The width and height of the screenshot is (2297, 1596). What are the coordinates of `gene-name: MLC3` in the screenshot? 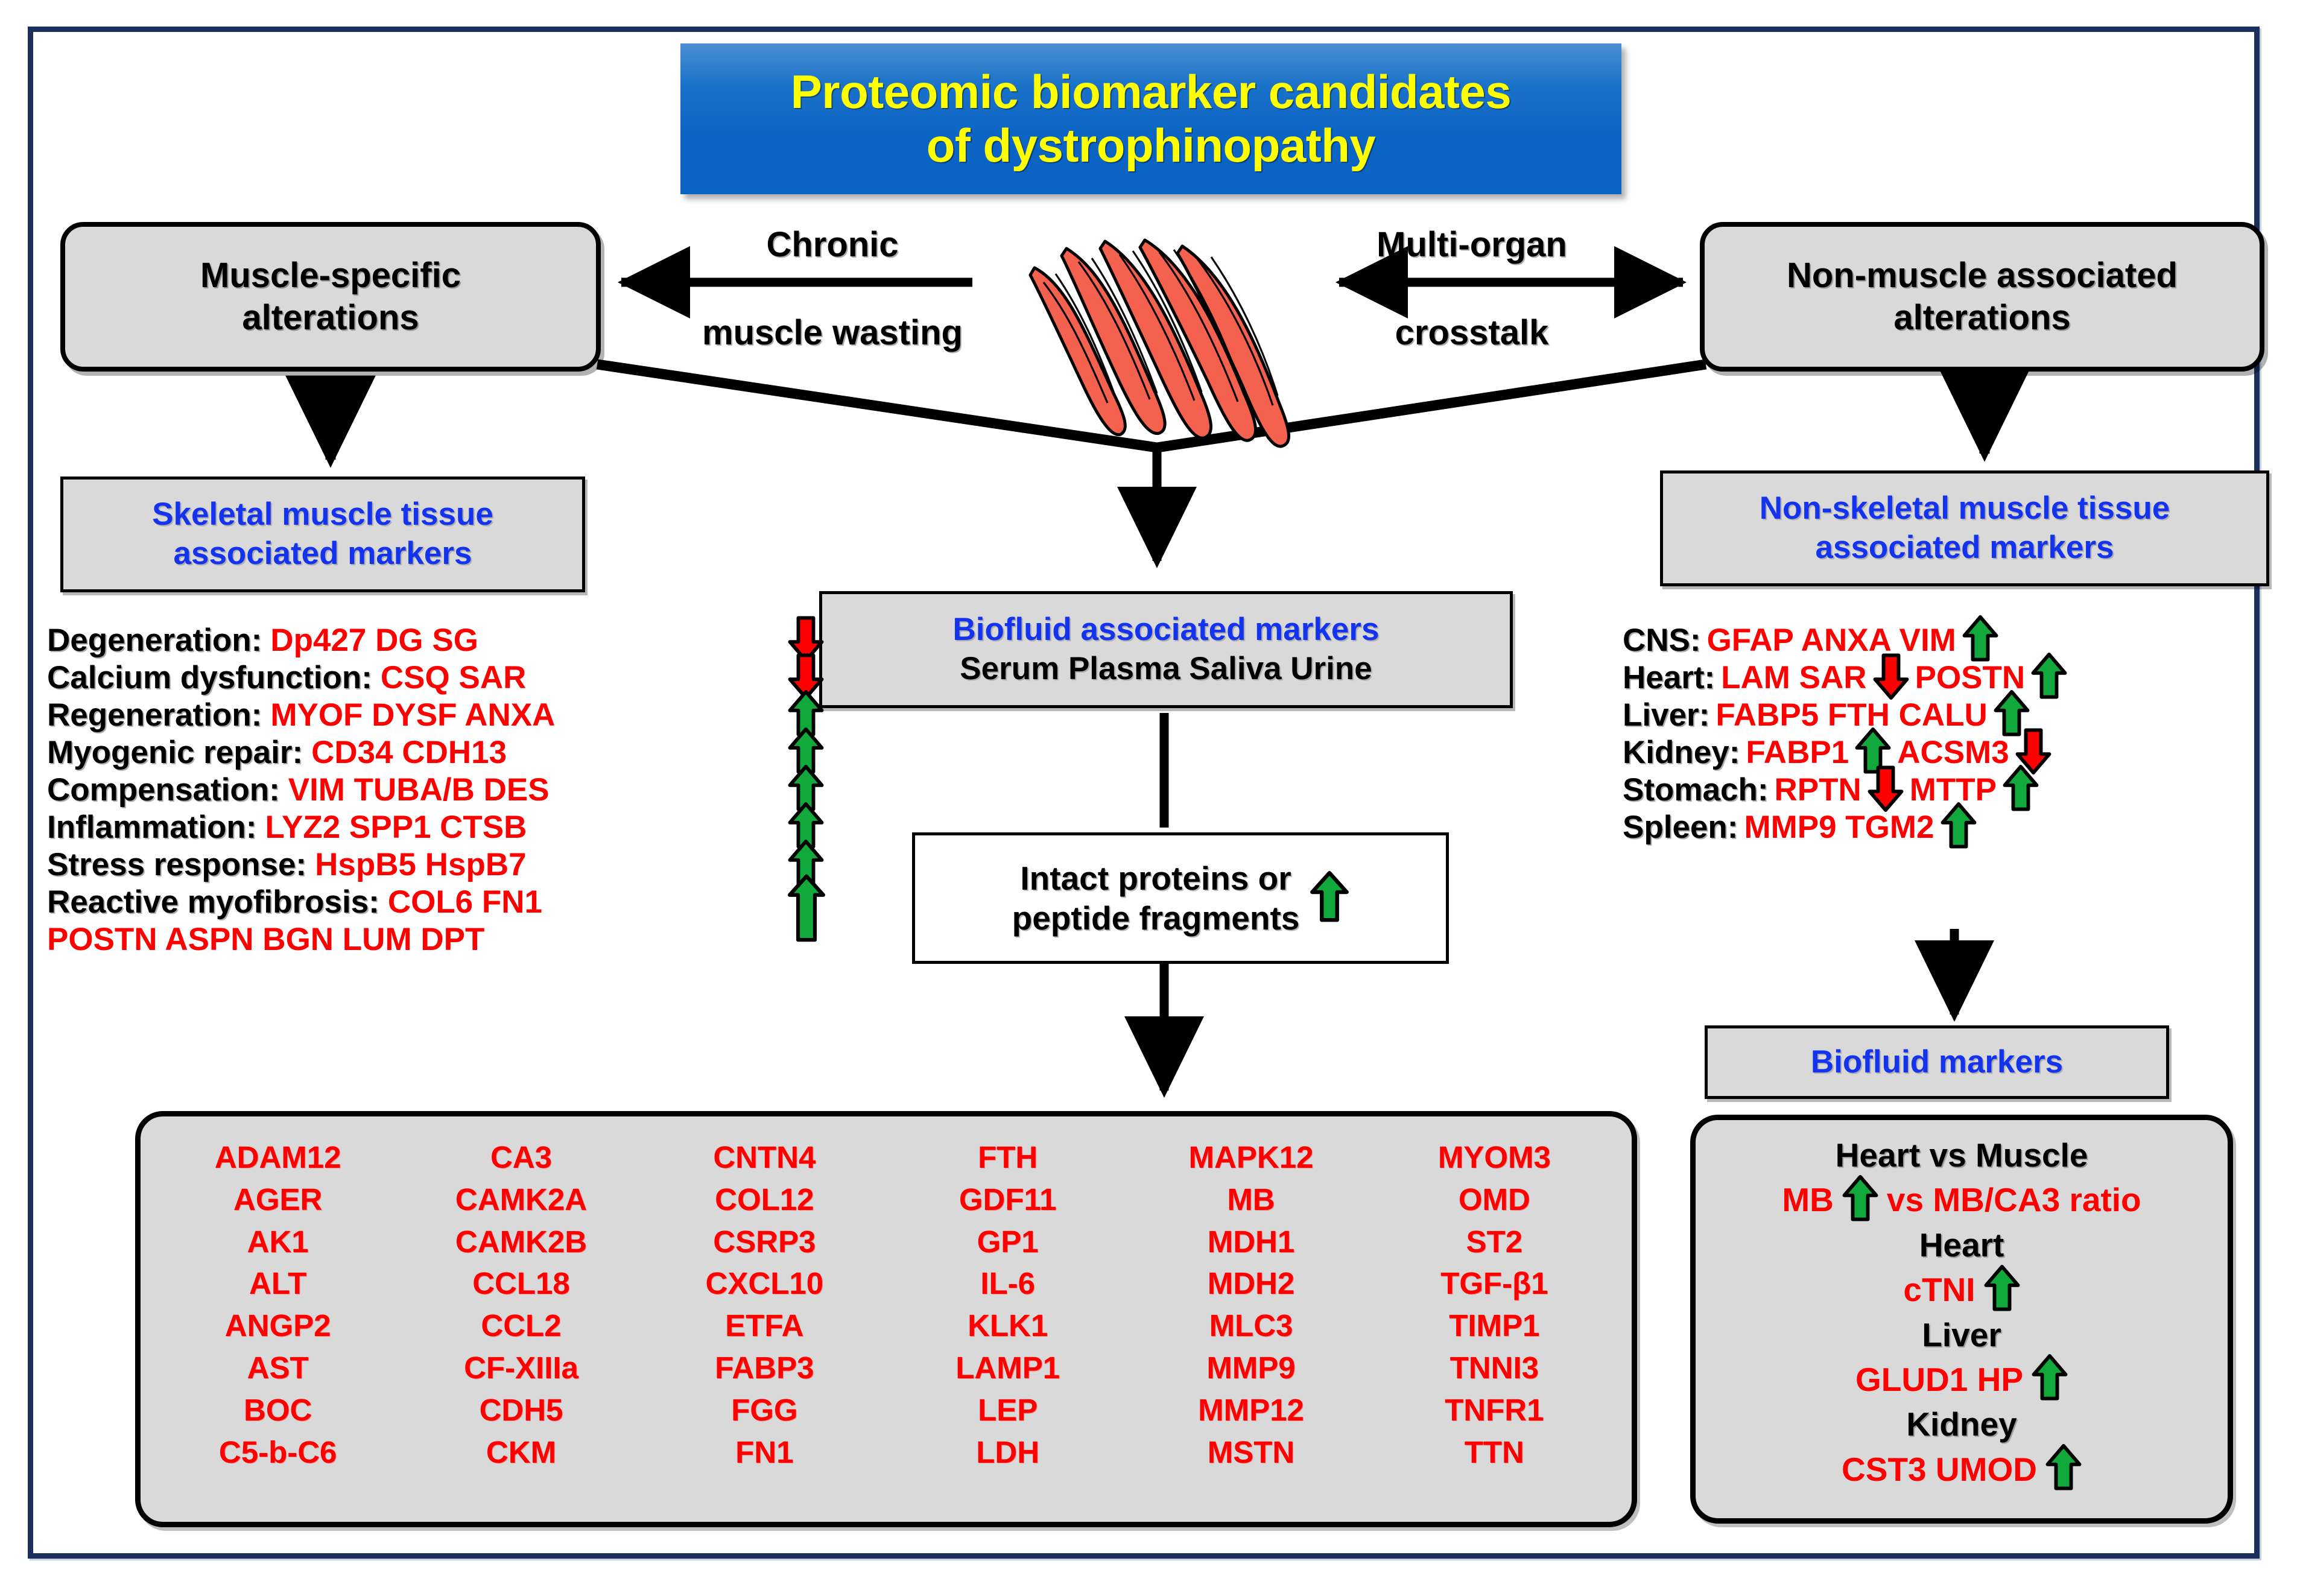 It's located at (1251, 1325).